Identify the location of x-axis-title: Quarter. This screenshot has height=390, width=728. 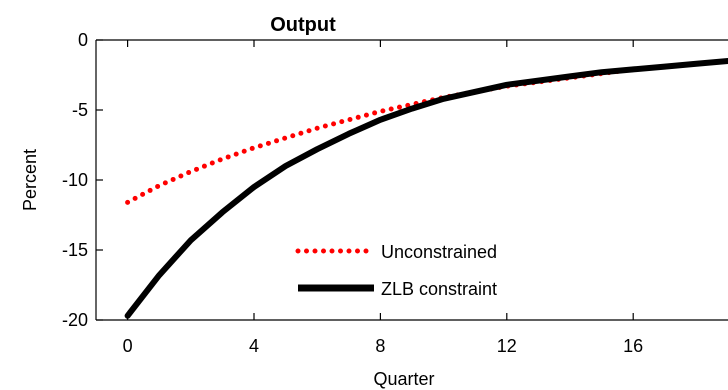
(403, 379).